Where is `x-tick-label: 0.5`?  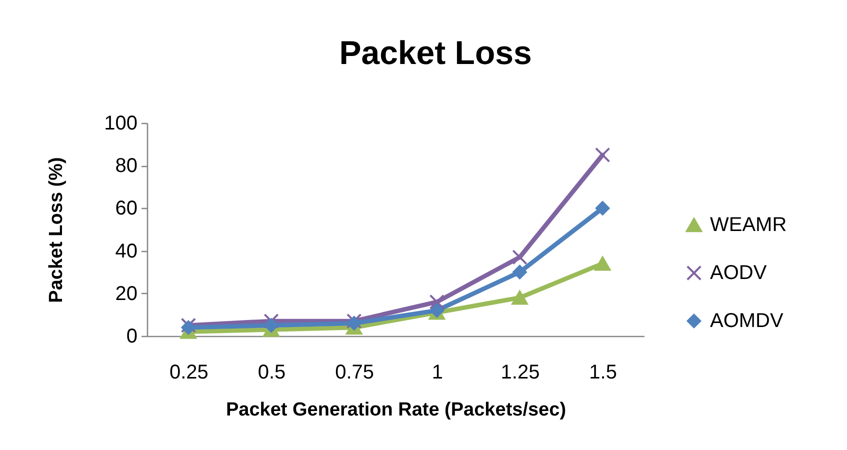
x-tick-label: 0.5 is located at coordinates (272, 373).